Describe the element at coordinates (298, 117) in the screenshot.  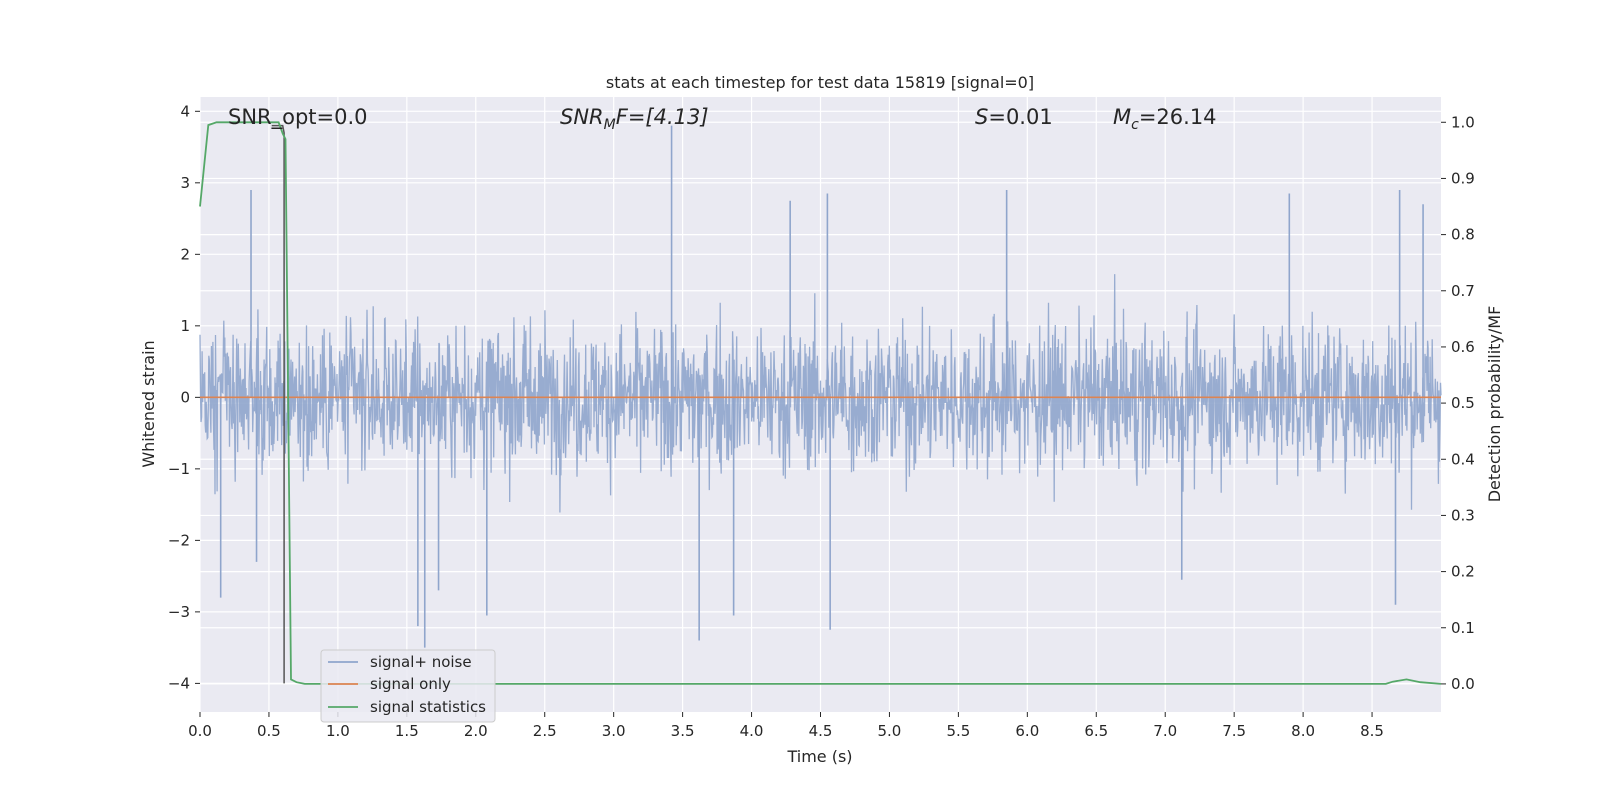
I see `annotation-snr-opt: SNR_opt=0.0` at that location.